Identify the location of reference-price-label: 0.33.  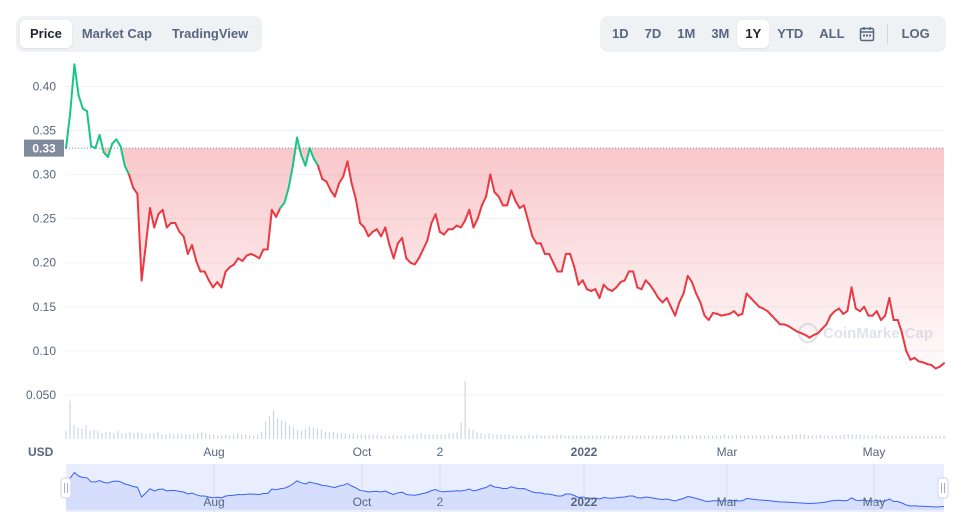
(44, 148).